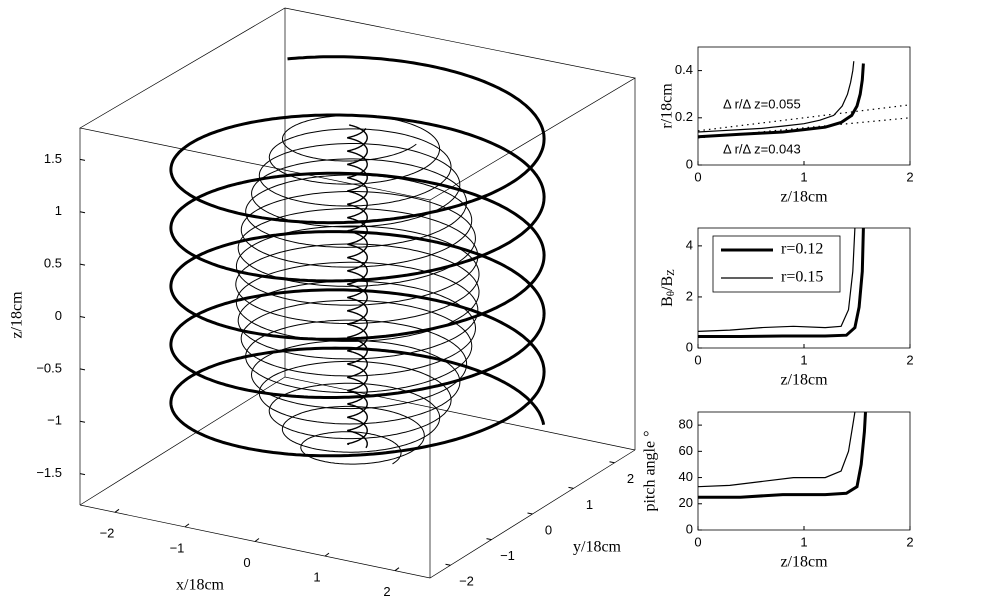 This screenshot has width=1008, height=612. I want to click on box-bottom-back, so click(357, 441).